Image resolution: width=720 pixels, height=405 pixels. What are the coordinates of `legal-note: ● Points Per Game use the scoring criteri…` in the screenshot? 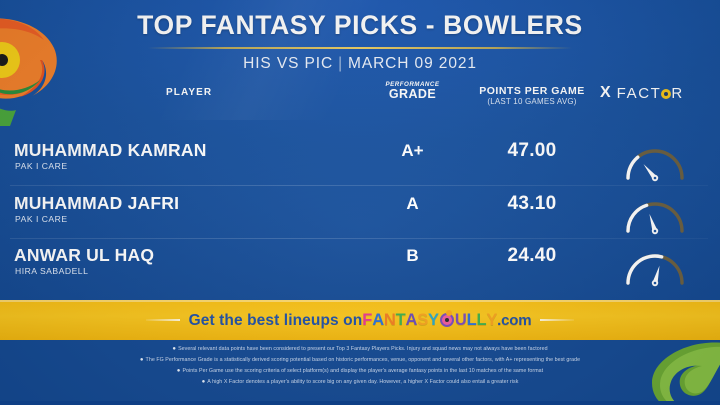 It's located at (360, 371).